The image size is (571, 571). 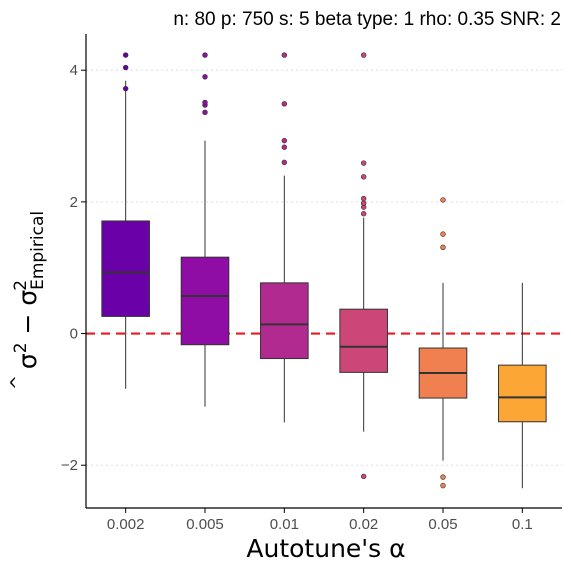 I want to click on x-tick-label: 0.1, so click(x=522, y=524).